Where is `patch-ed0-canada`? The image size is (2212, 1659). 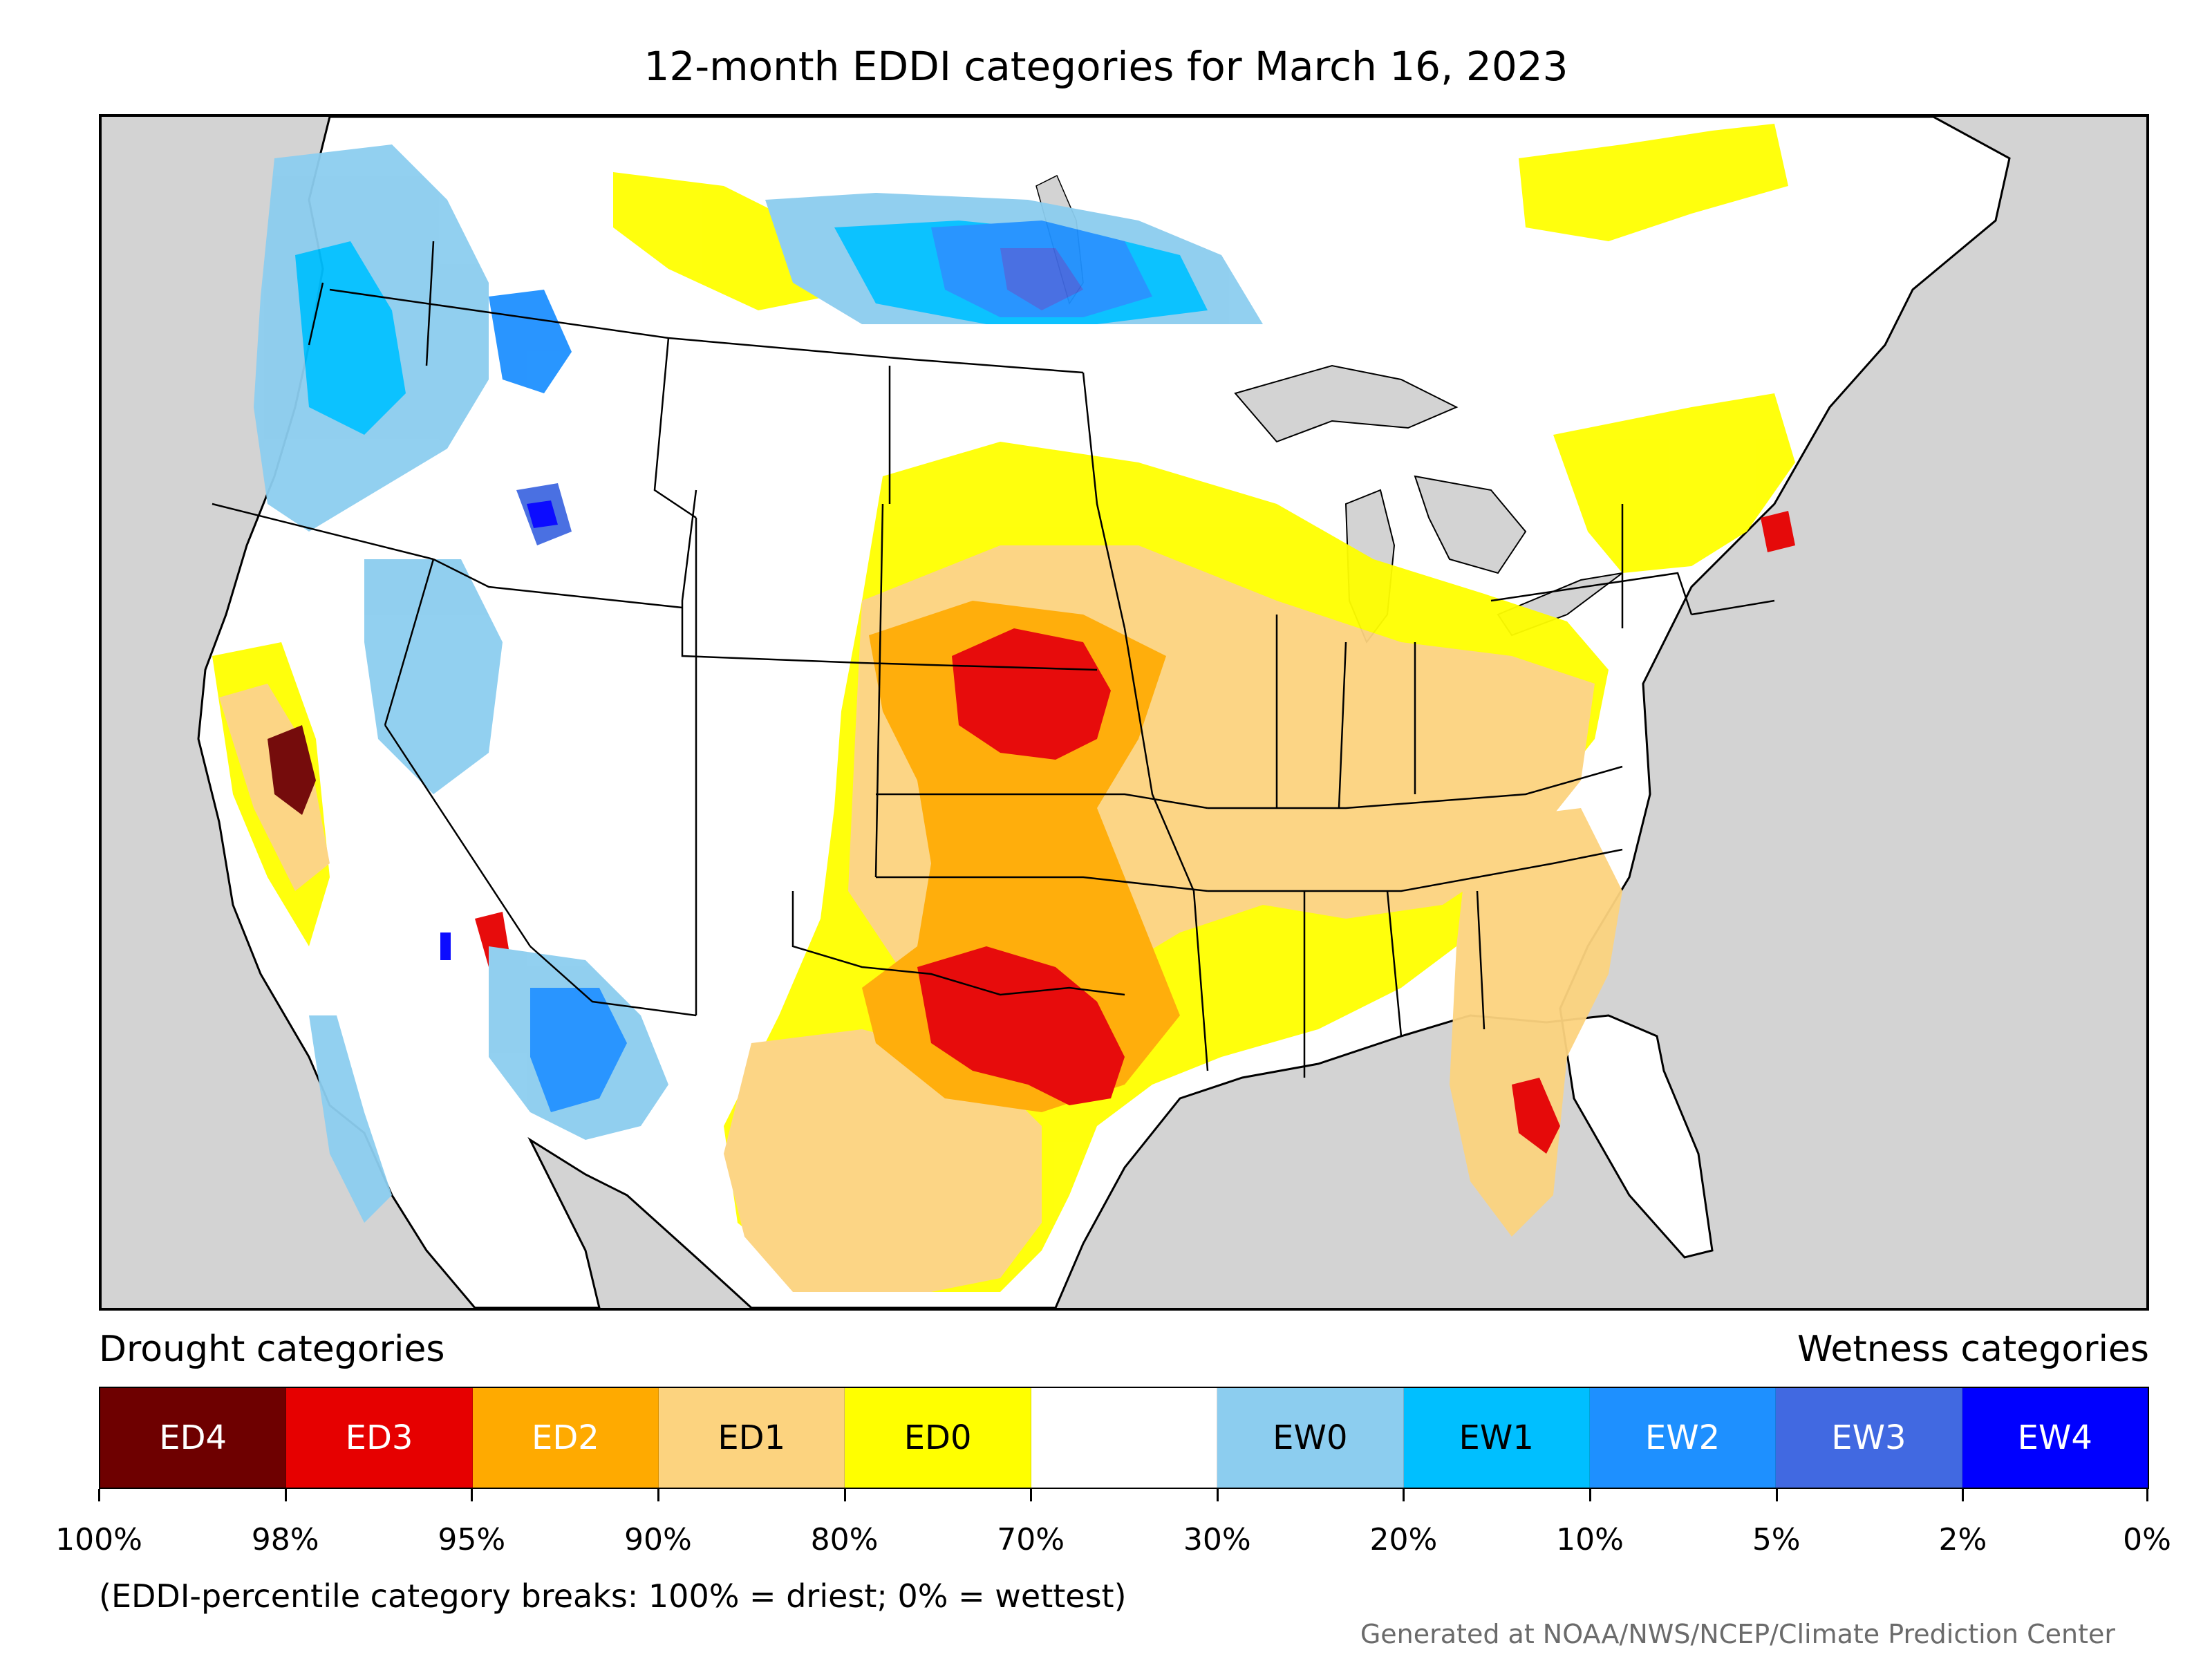 patch-ed0-canada is located at coordinates (1653, 182).